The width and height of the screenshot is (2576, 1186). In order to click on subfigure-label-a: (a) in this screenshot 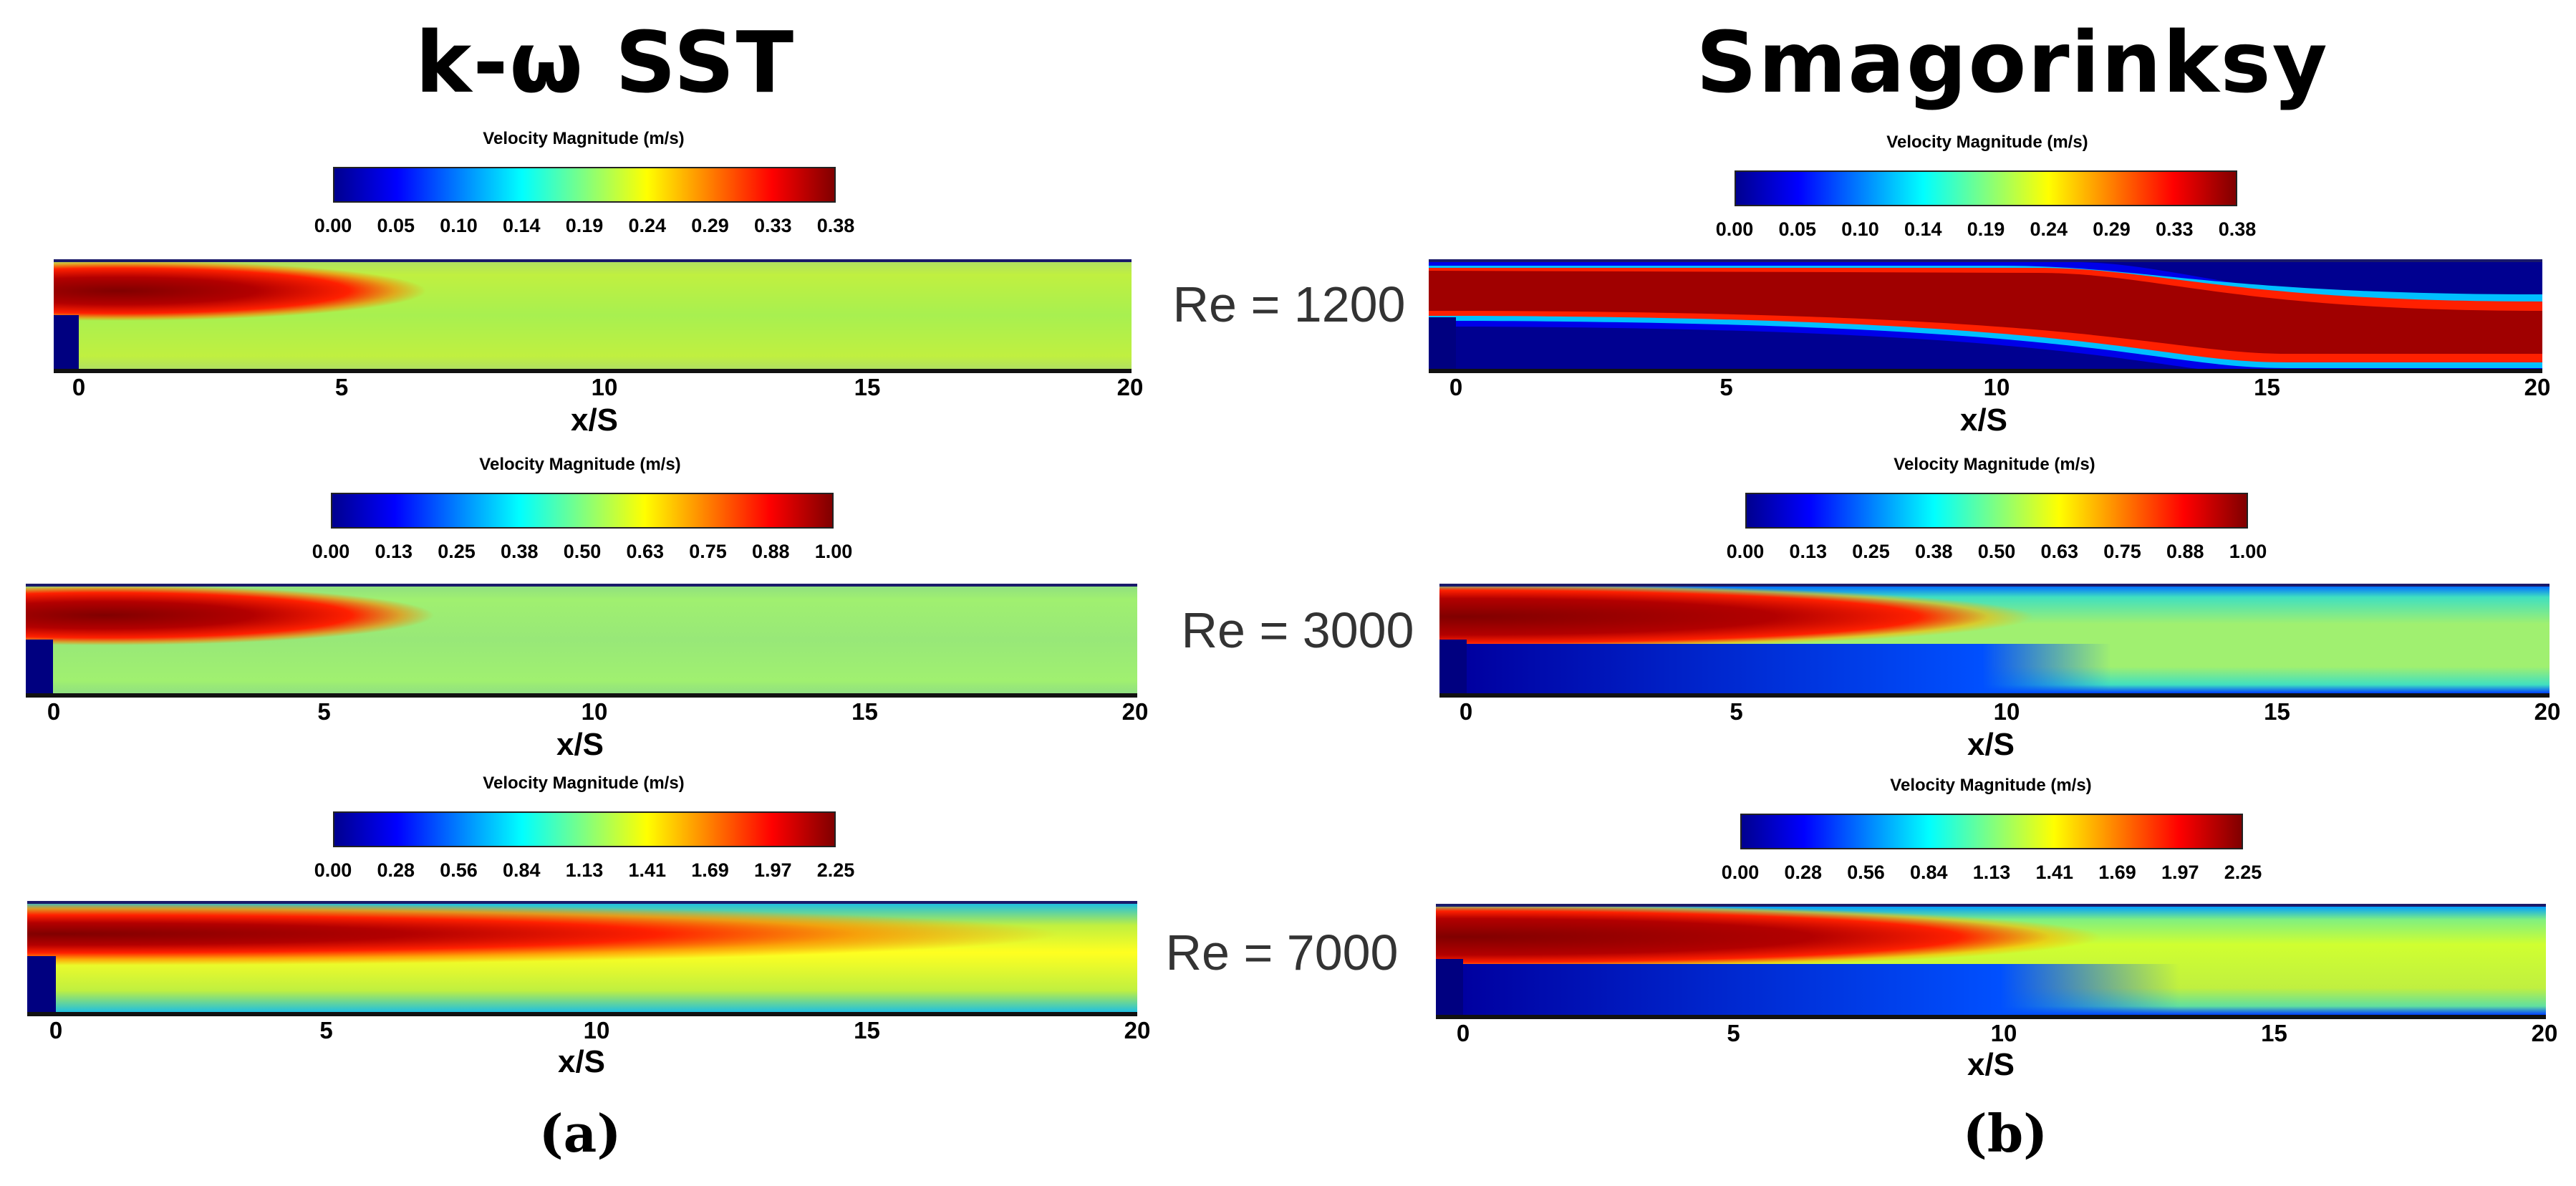, I will do `click(580, 1133)`.